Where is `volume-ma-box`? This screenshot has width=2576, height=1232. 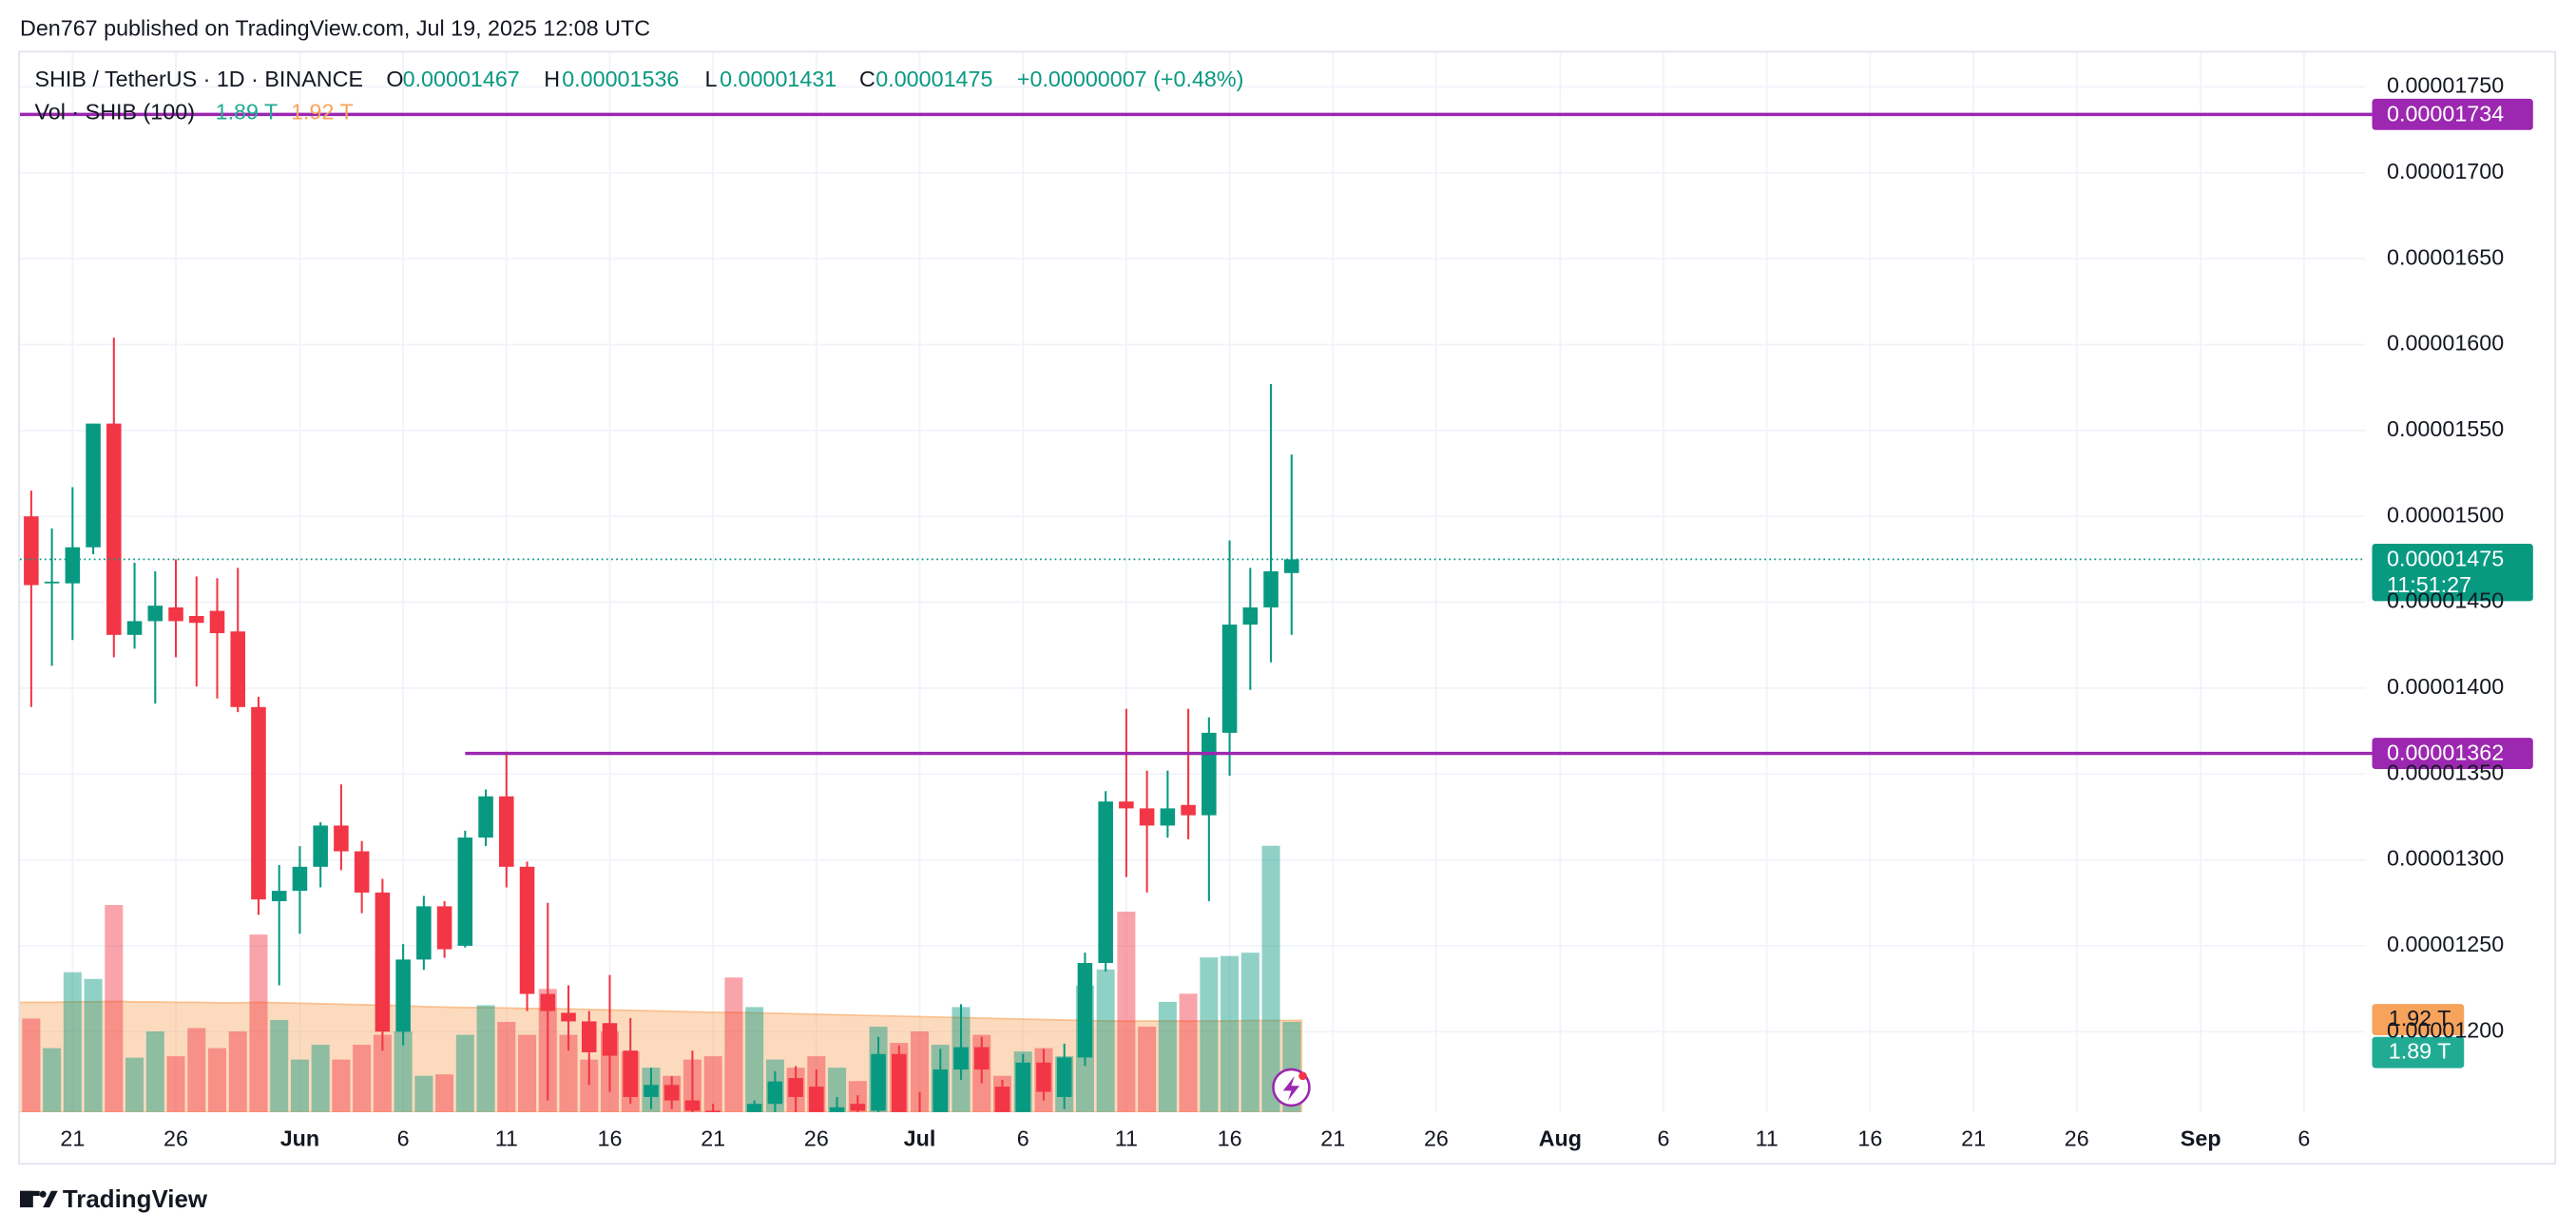
volume-ma-box is located at coordinates (2418, 1020).